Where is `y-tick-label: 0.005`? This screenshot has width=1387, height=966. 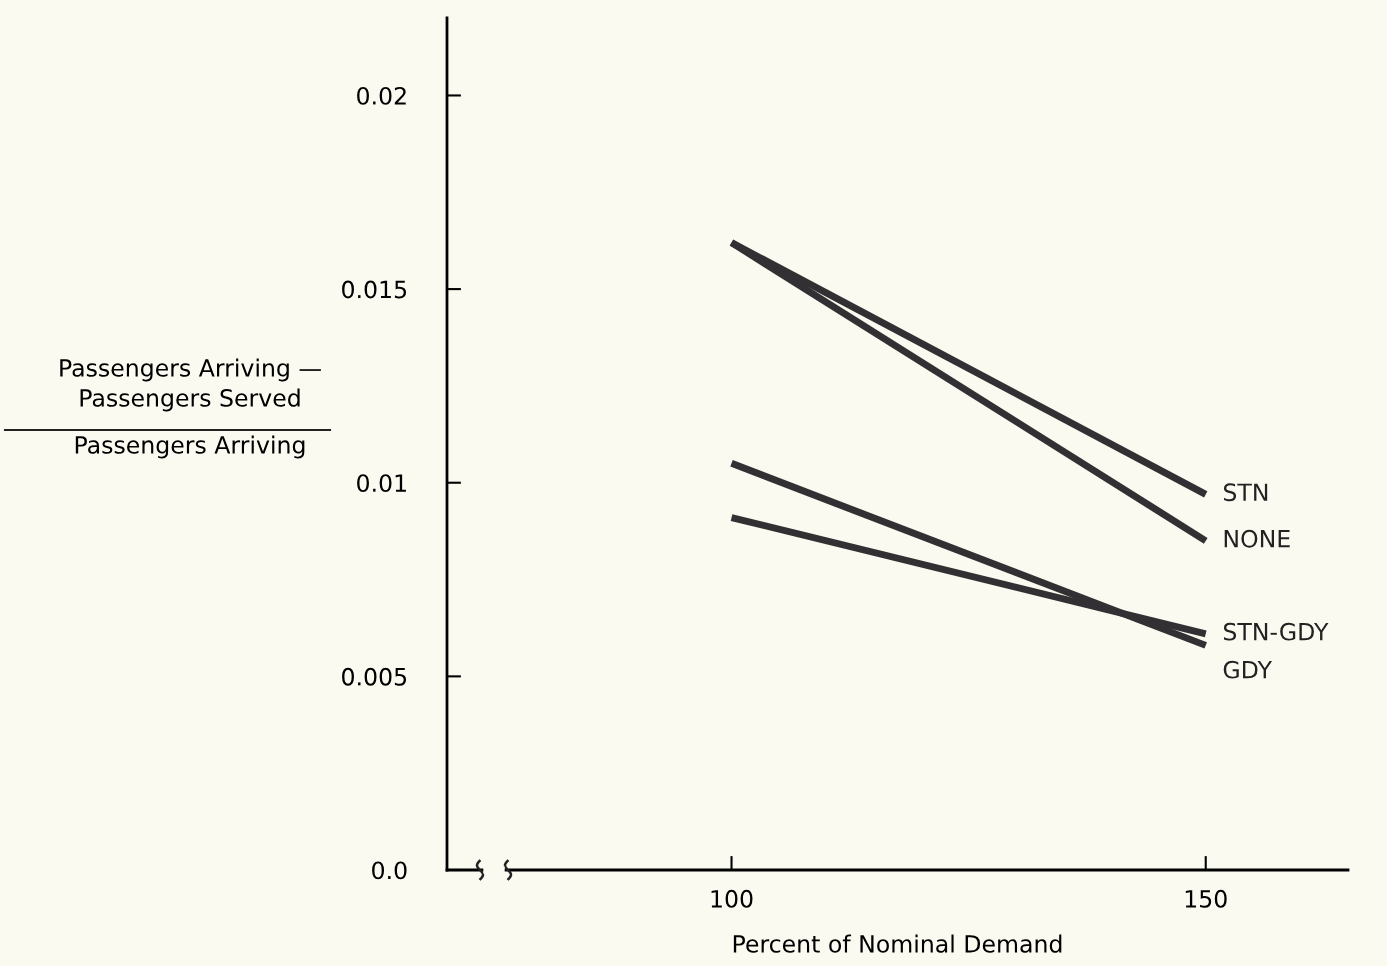 y-tick-label: 0.005 is located at coordinates (374, 676).